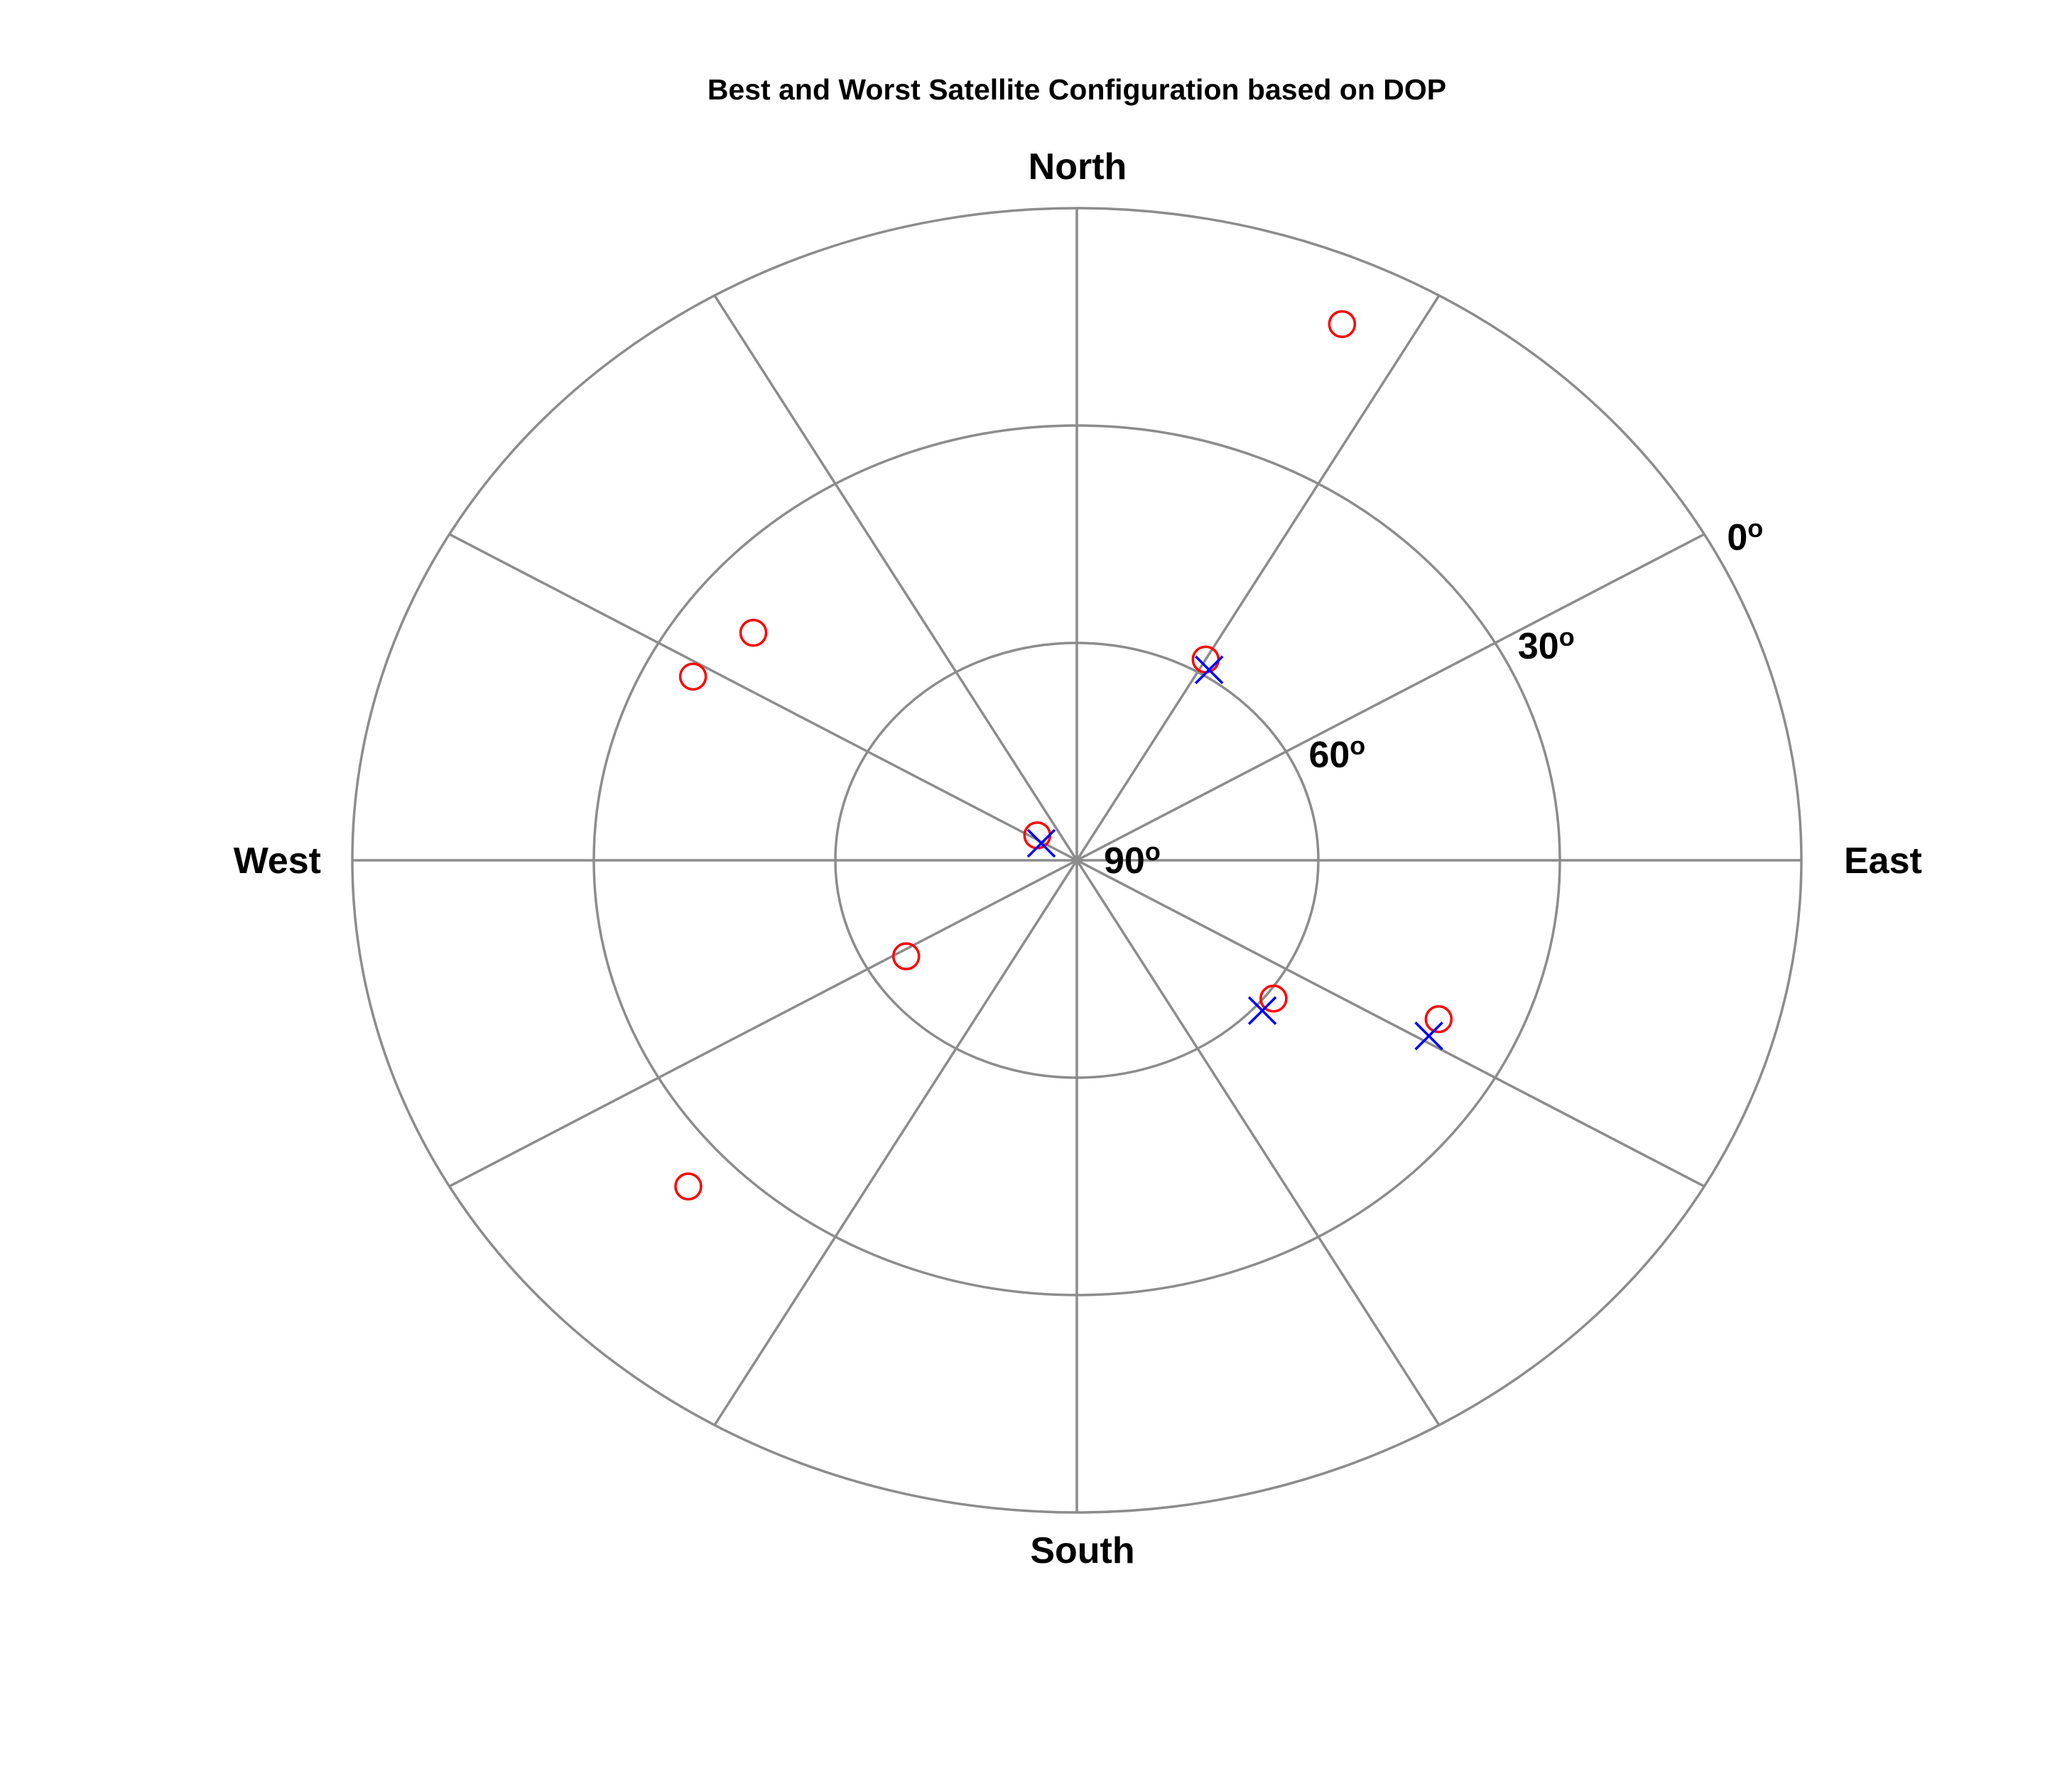 This screenshot has height=1776, width=2072. What do you see at coordinates (1546, 644) in the screenshot?
I see `elevation-label-30: 30o` at bounding box center [1546, 644].